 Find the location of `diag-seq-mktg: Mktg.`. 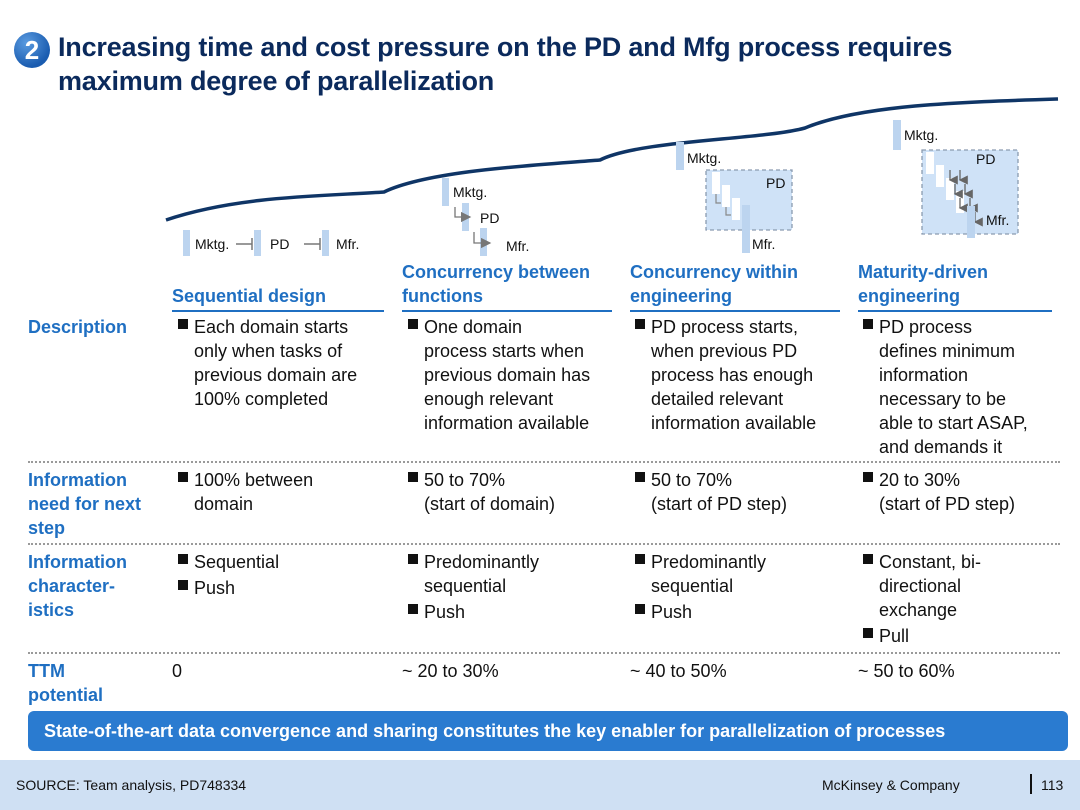

diag-seq-mktg: Mktg. is located at coordinates (212, 244).